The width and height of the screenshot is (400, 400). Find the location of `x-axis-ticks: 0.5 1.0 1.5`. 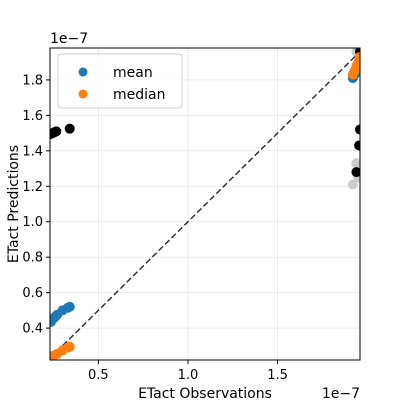

x-axis-ticks: 0.5 1.0 1.5 is located at coordinates (188, 371).